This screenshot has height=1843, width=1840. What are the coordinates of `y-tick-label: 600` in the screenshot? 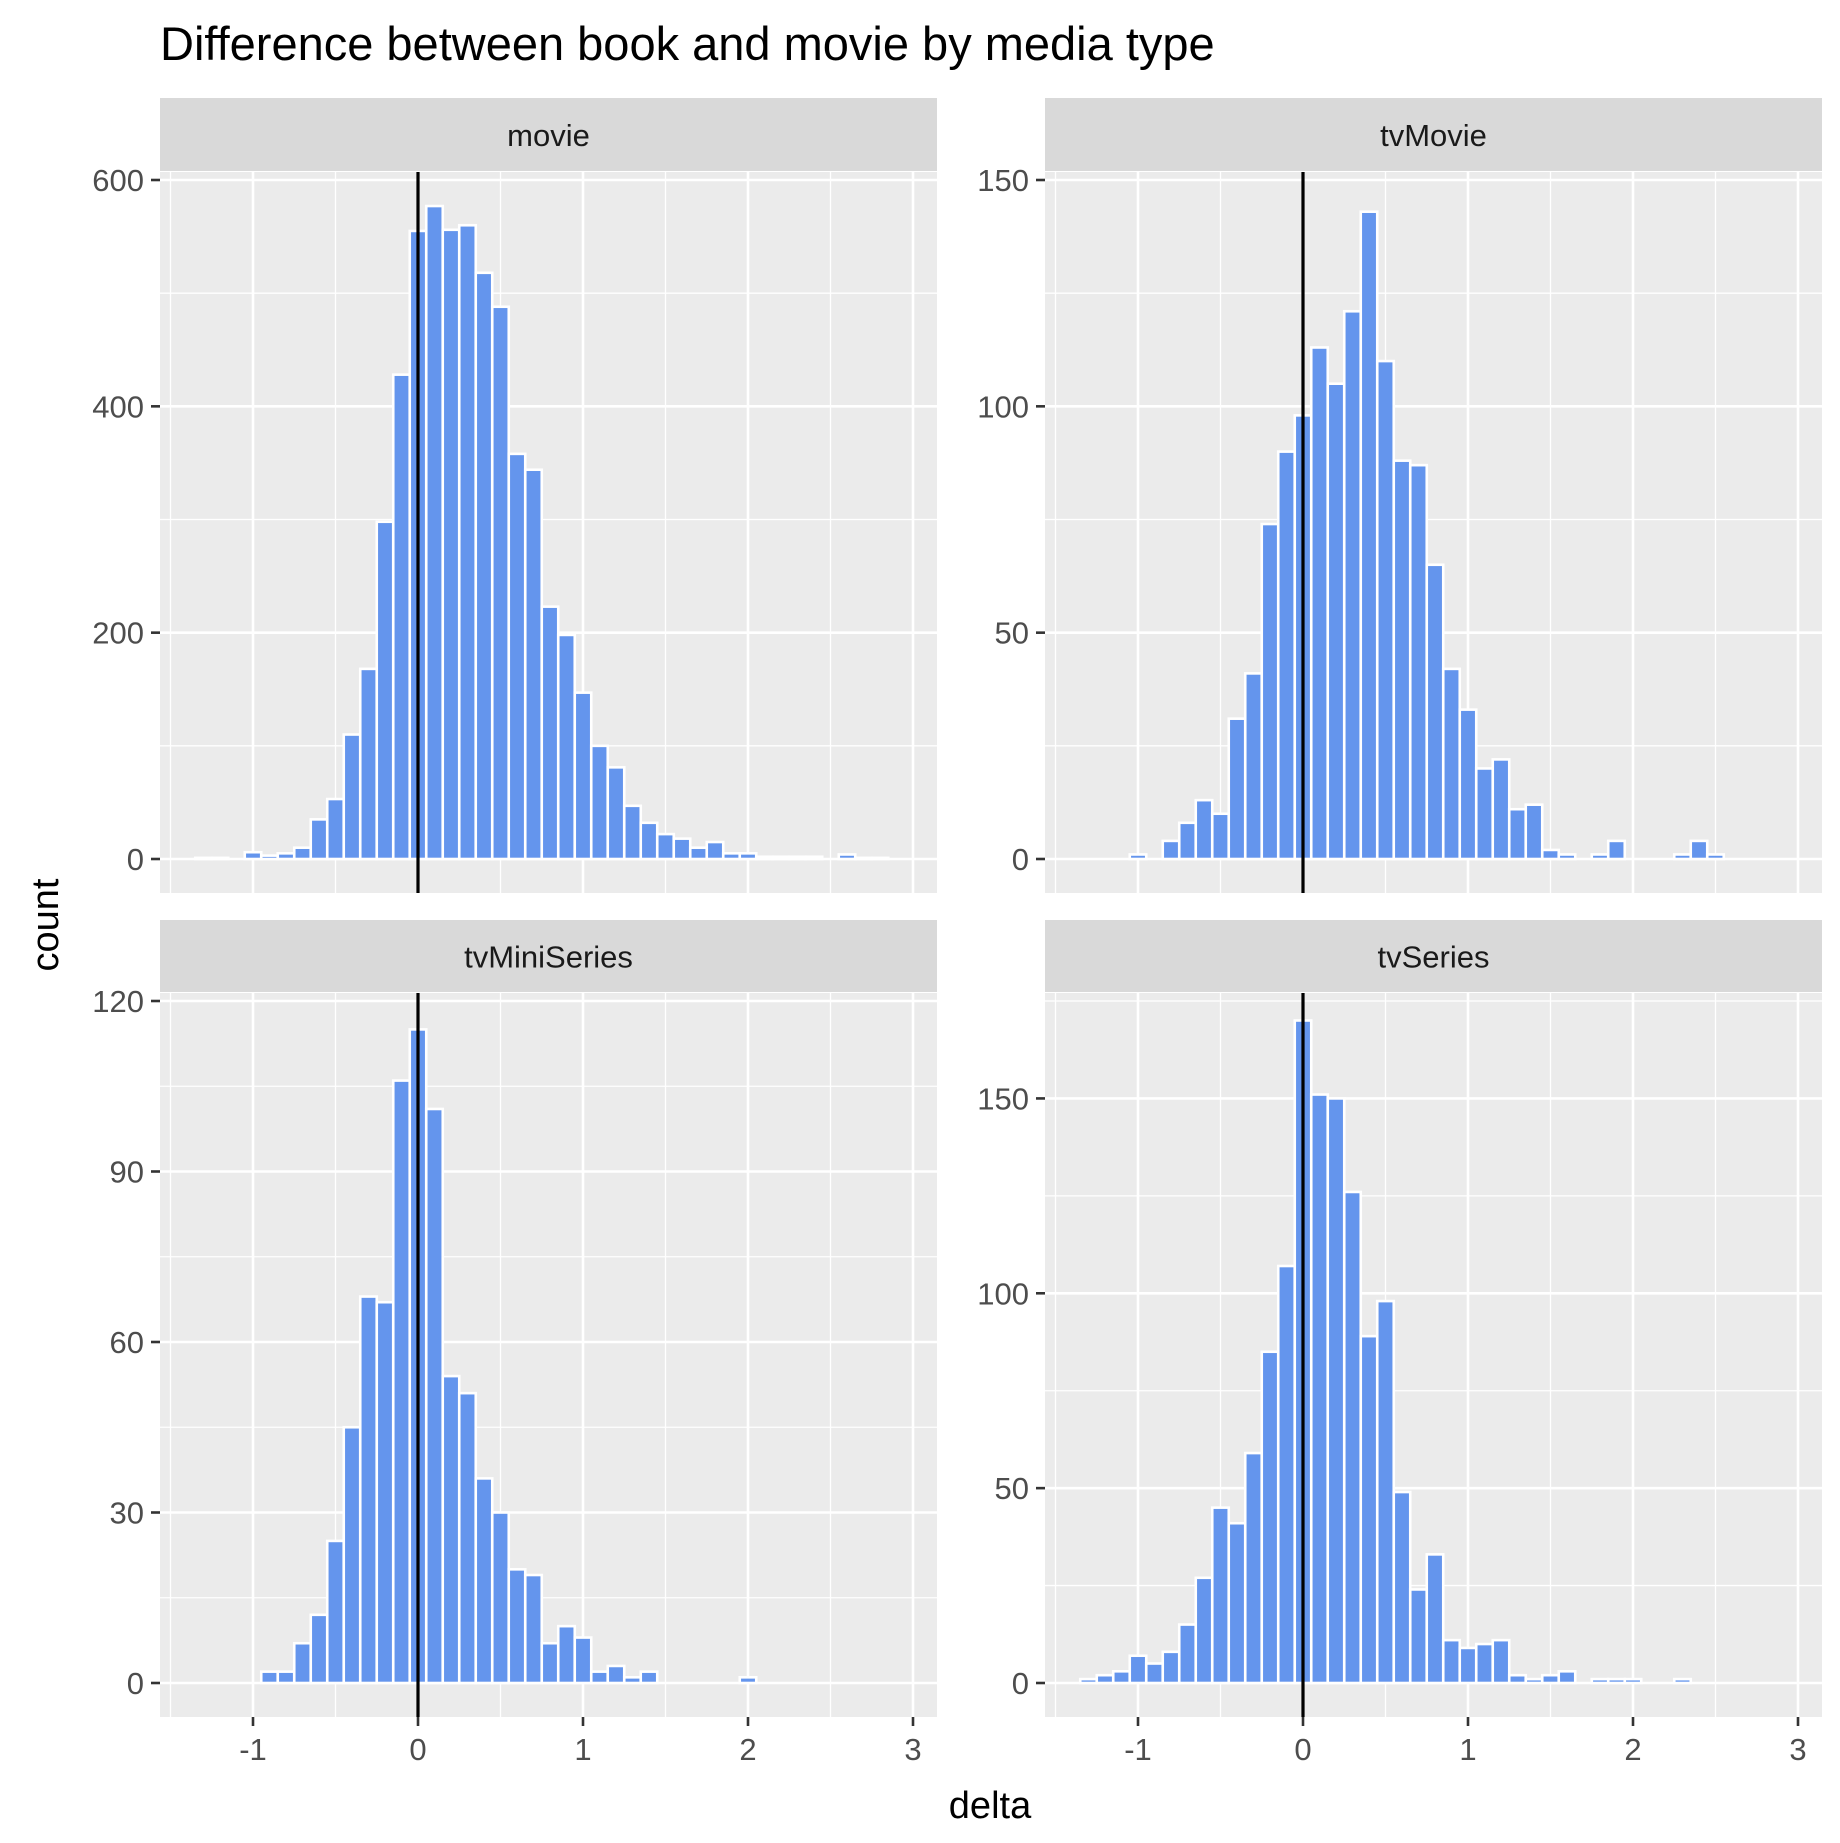 It's located at (118, 180).